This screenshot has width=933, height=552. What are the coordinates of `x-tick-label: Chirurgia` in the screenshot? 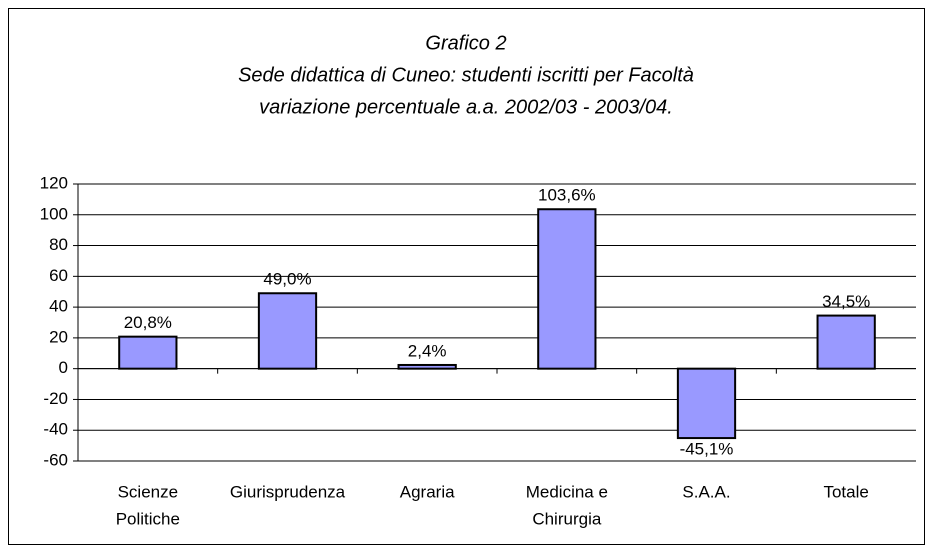 It's located at (567, 518).